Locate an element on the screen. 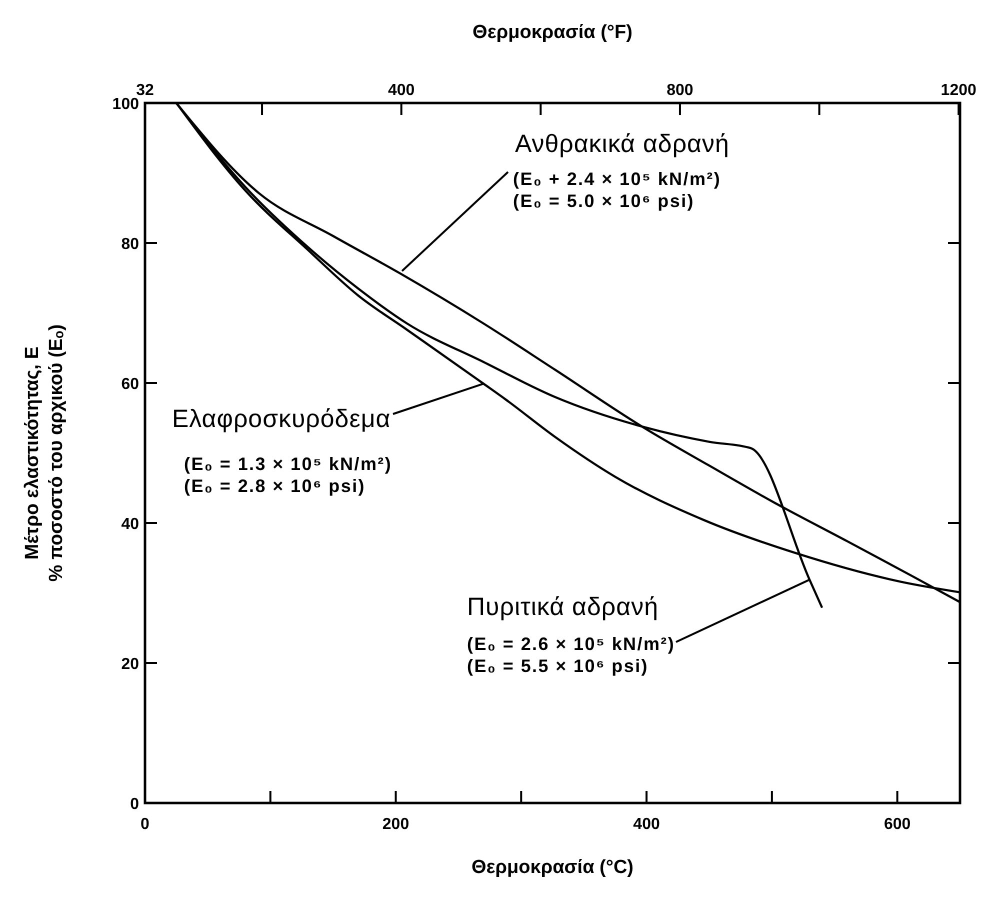 Image resolution: width=993 pixels, height=898 pixels. x2-tick-label: 400 is located at coordinates (401, 90).